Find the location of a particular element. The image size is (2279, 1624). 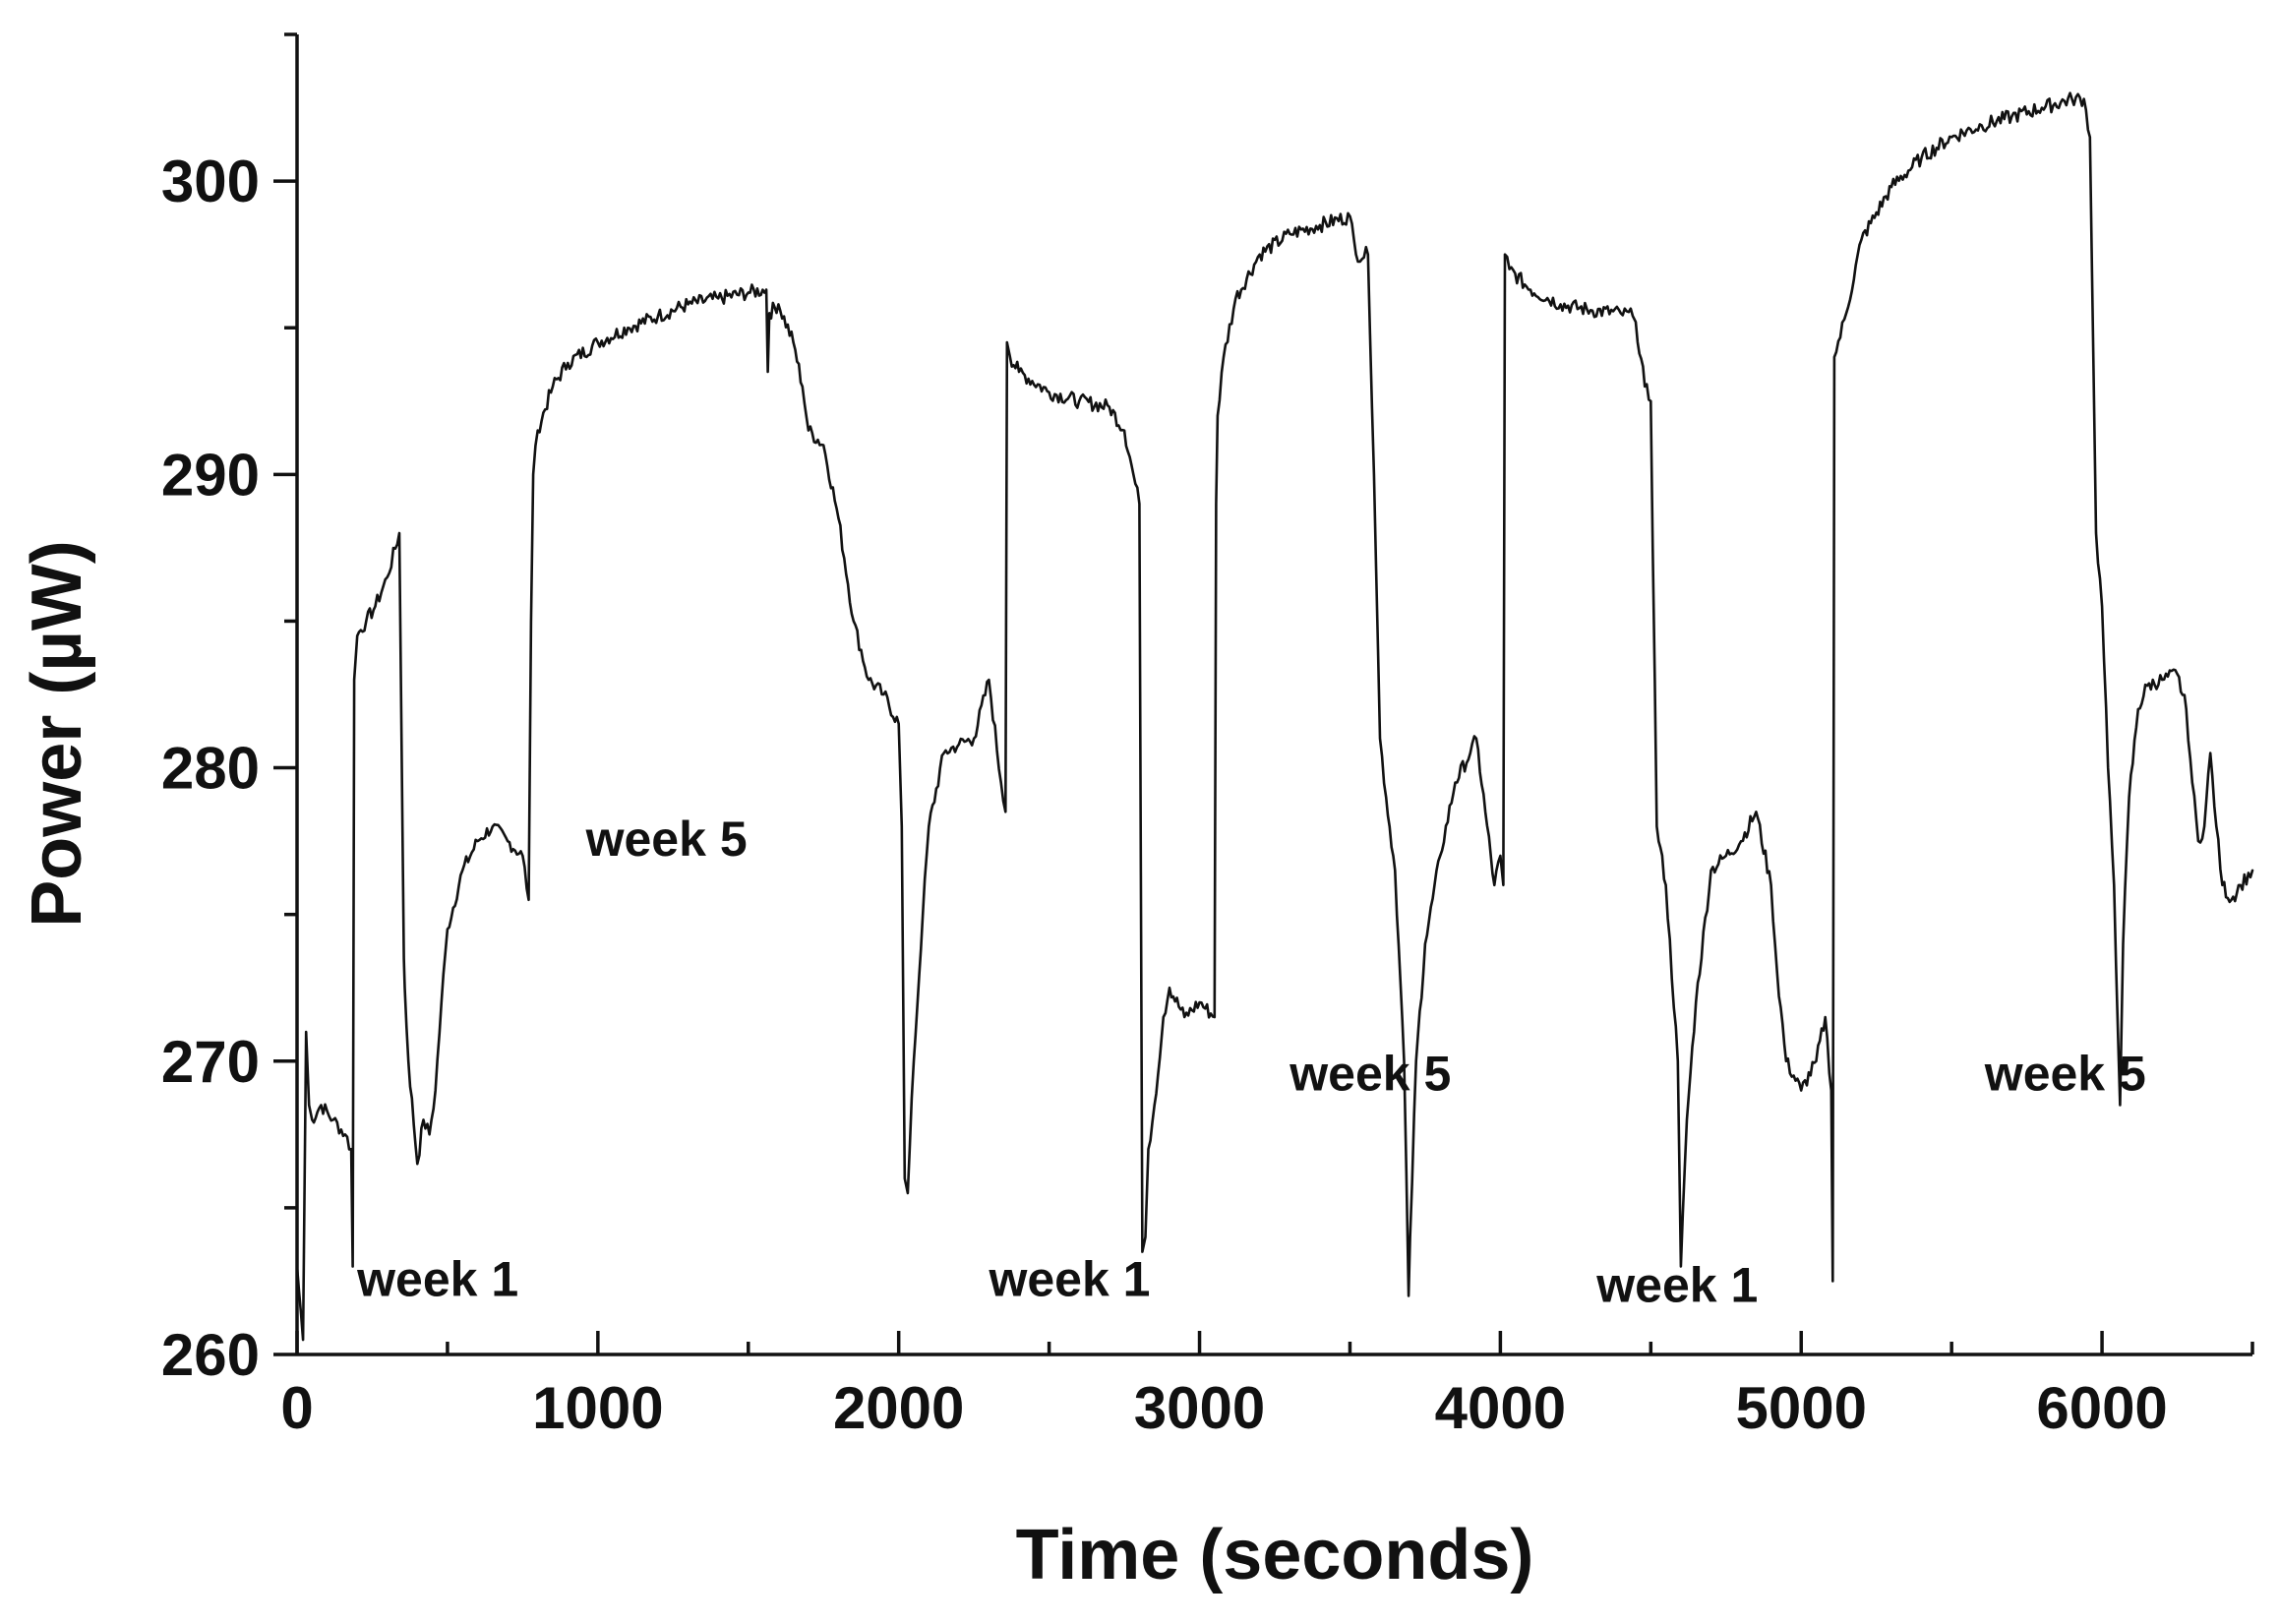

x-tick-label: 6000 is located at coordinates (2101, 1408).